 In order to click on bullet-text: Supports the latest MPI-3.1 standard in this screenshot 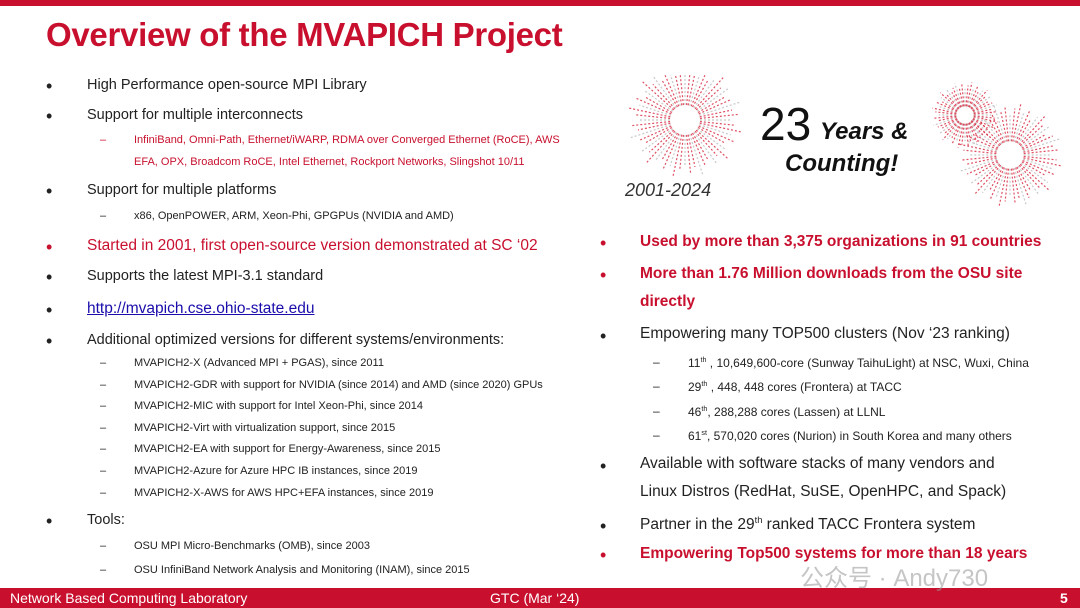, I will do `click(205, 276)`.